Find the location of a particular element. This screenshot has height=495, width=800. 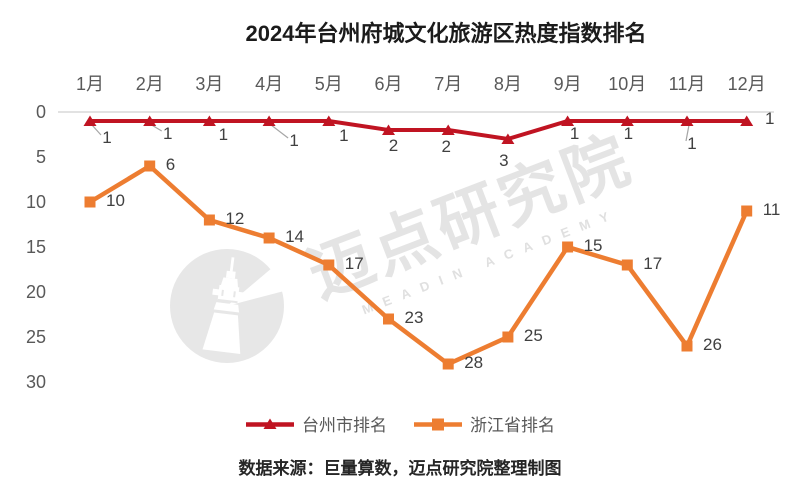

legend-label-province: 浙江省排名 is located at coordinates (512, 425).